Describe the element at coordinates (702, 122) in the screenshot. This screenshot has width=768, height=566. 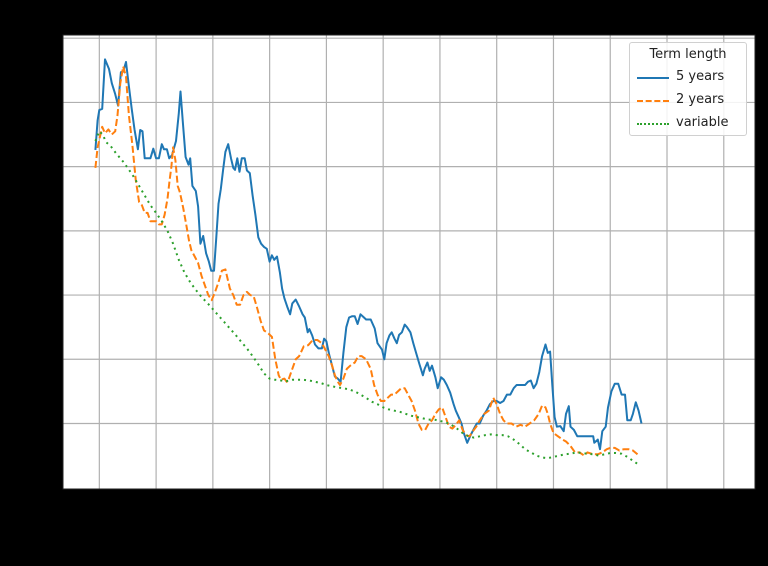
I see `legend-label: variable` at that location.